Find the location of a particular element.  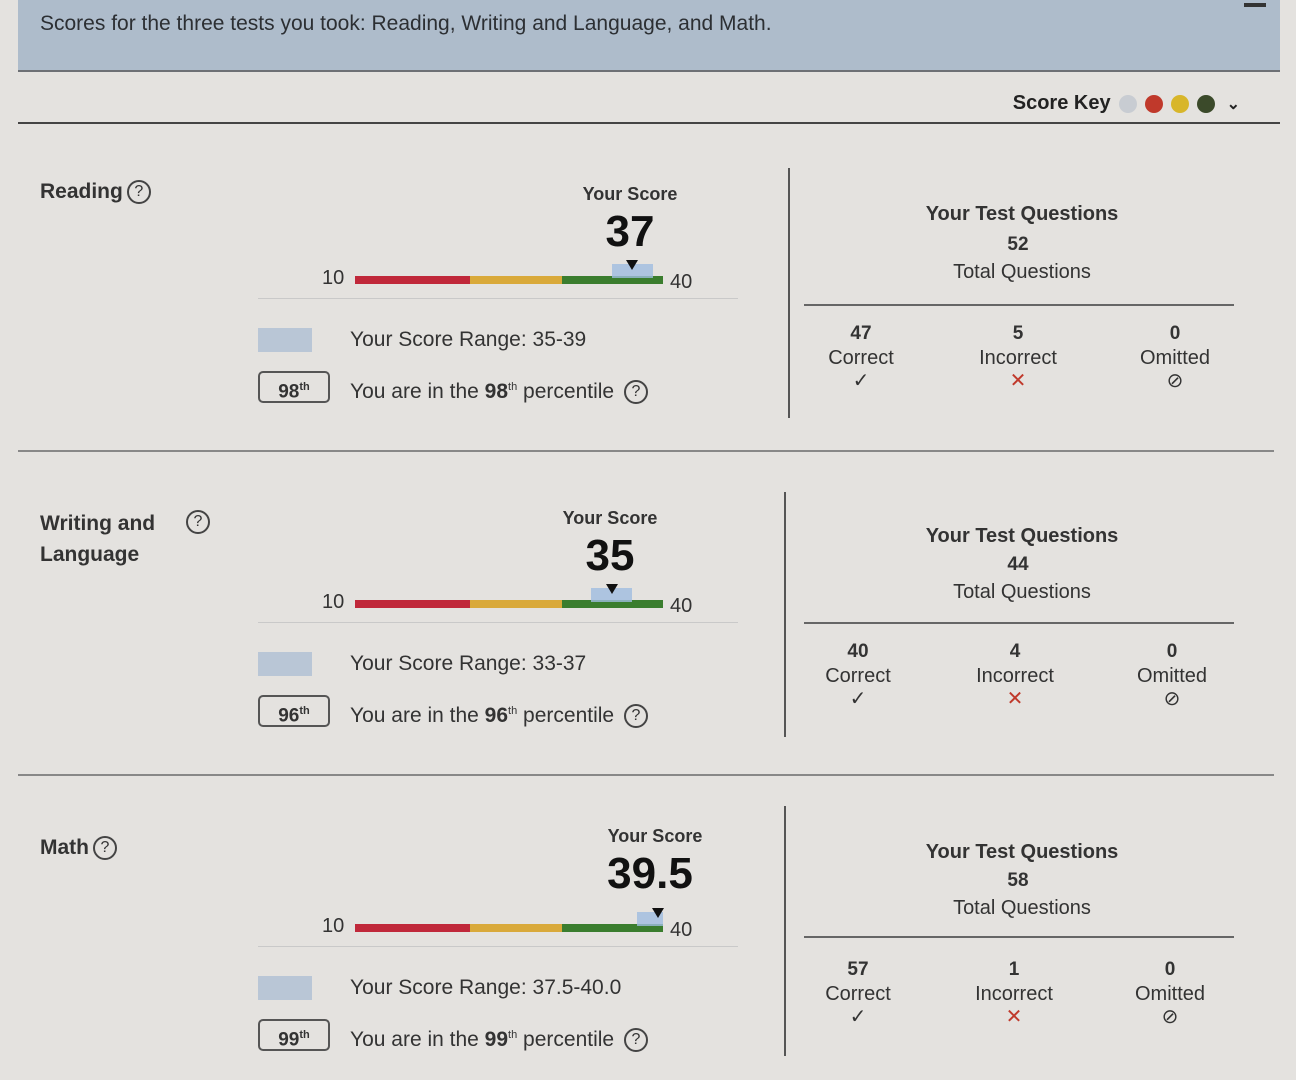

score-value: 35 is located at coordinates (610, 555).